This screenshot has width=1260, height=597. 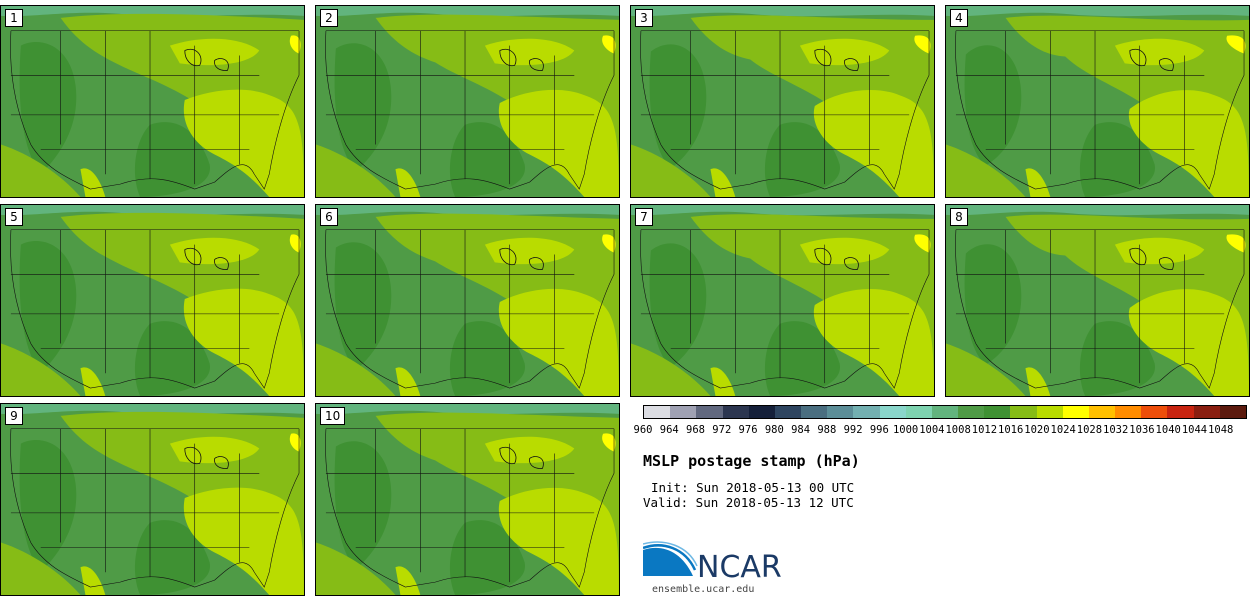 What do you see at coordinates (774, 430) in the screenshot?
I see `colorbar-tick-label: 980` at bounding box center [774, 430].